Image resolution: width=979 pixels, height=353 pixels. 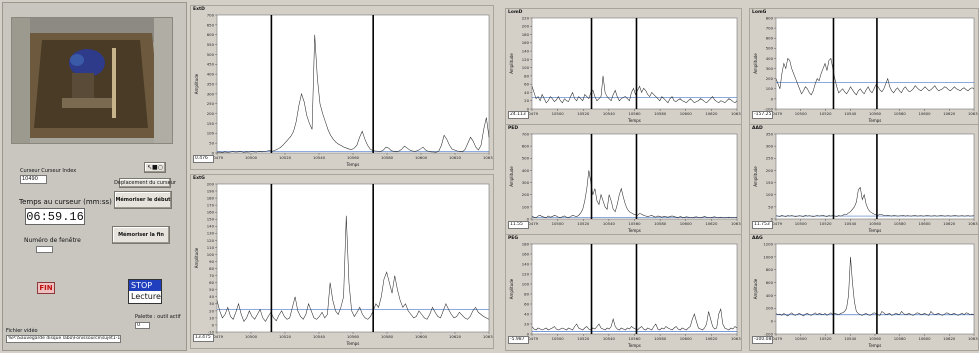 I want to click on x-axis-label: Temps, so click(x=634, y=230).